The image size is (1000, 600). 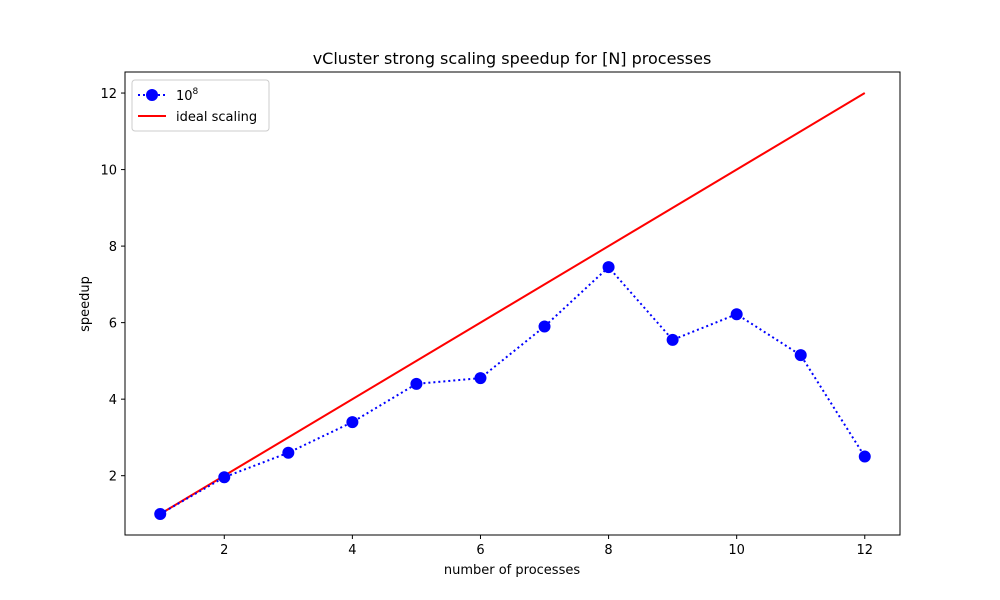 I want to click on y-tick-label: 6, so click(x=113, y=324).